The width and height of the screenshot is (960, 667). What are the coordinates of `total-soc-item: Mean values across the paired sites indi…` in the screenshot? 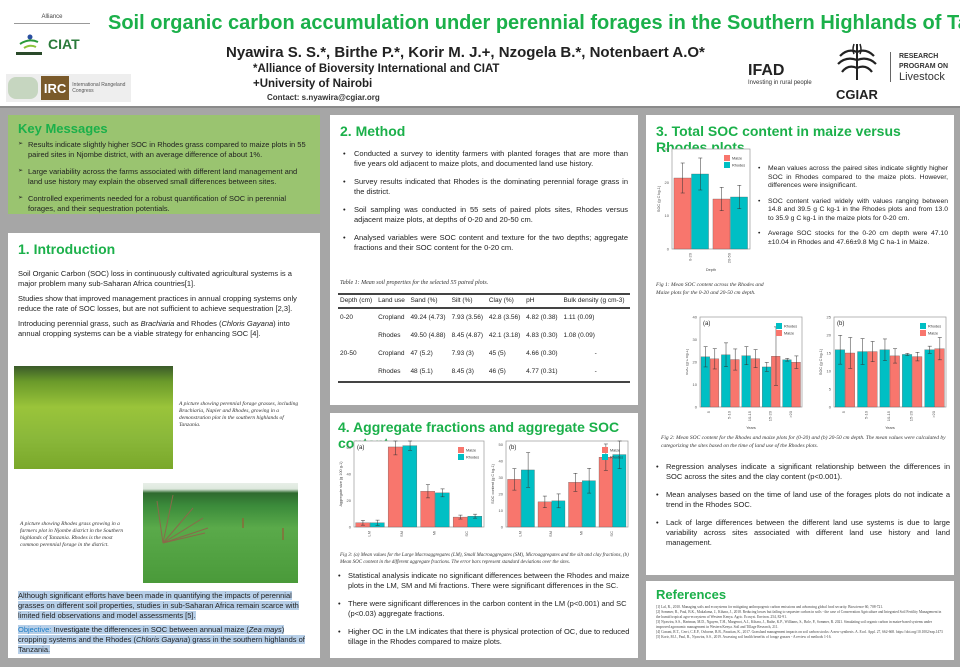 It's located at (852, 178).